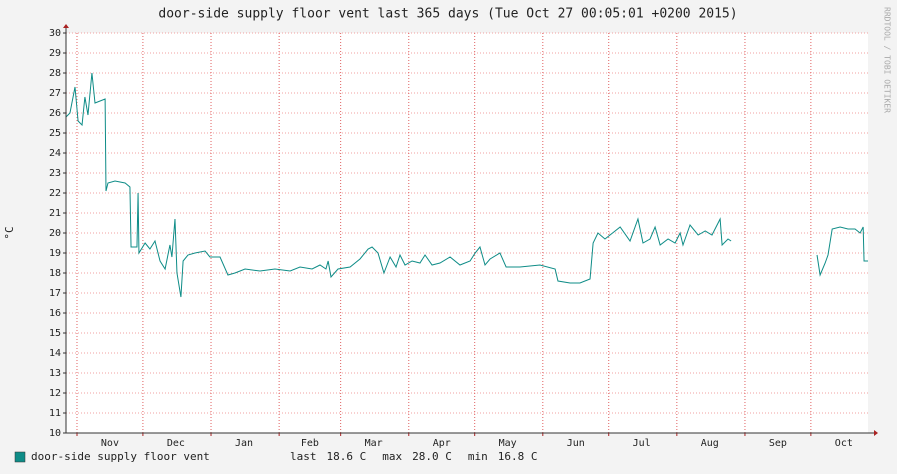  I want to click on y-tick-label: 21, so click(55, 213).